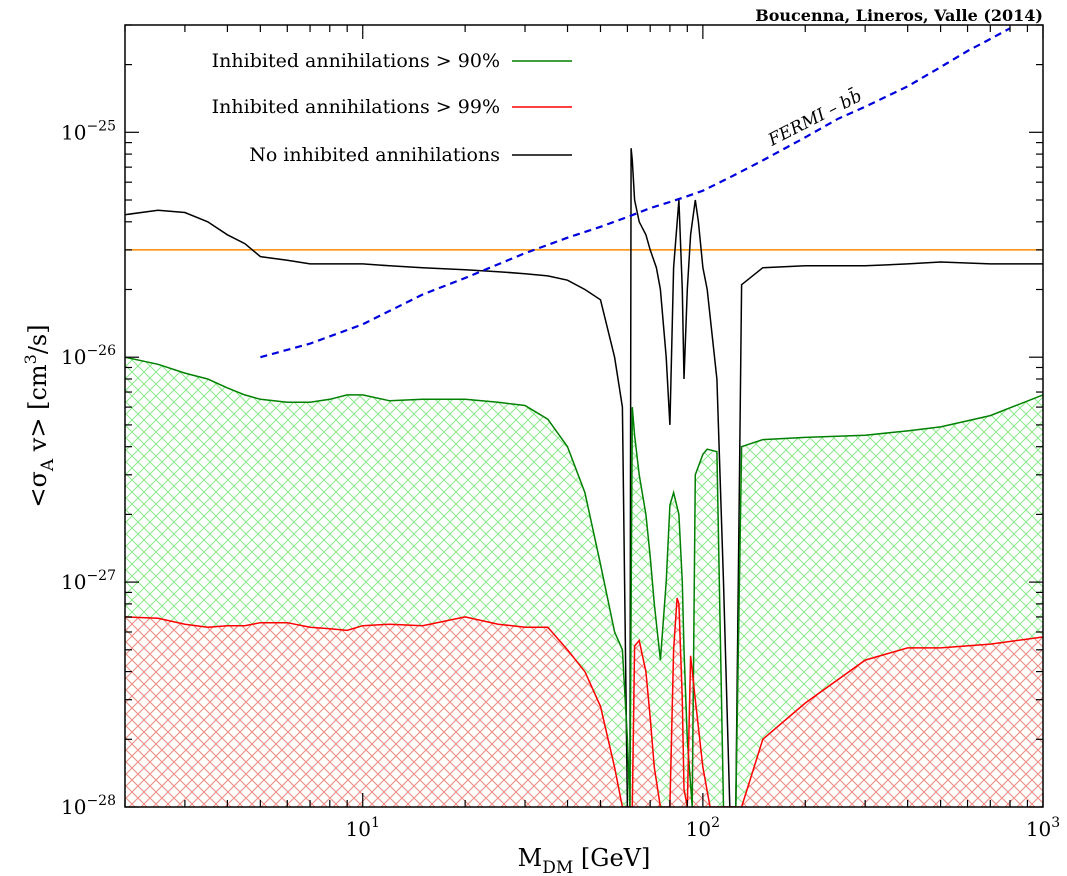 The width and height of the screenshot is (1067, 876). I want to click on x-tick-label: 10², so click(703, 828).